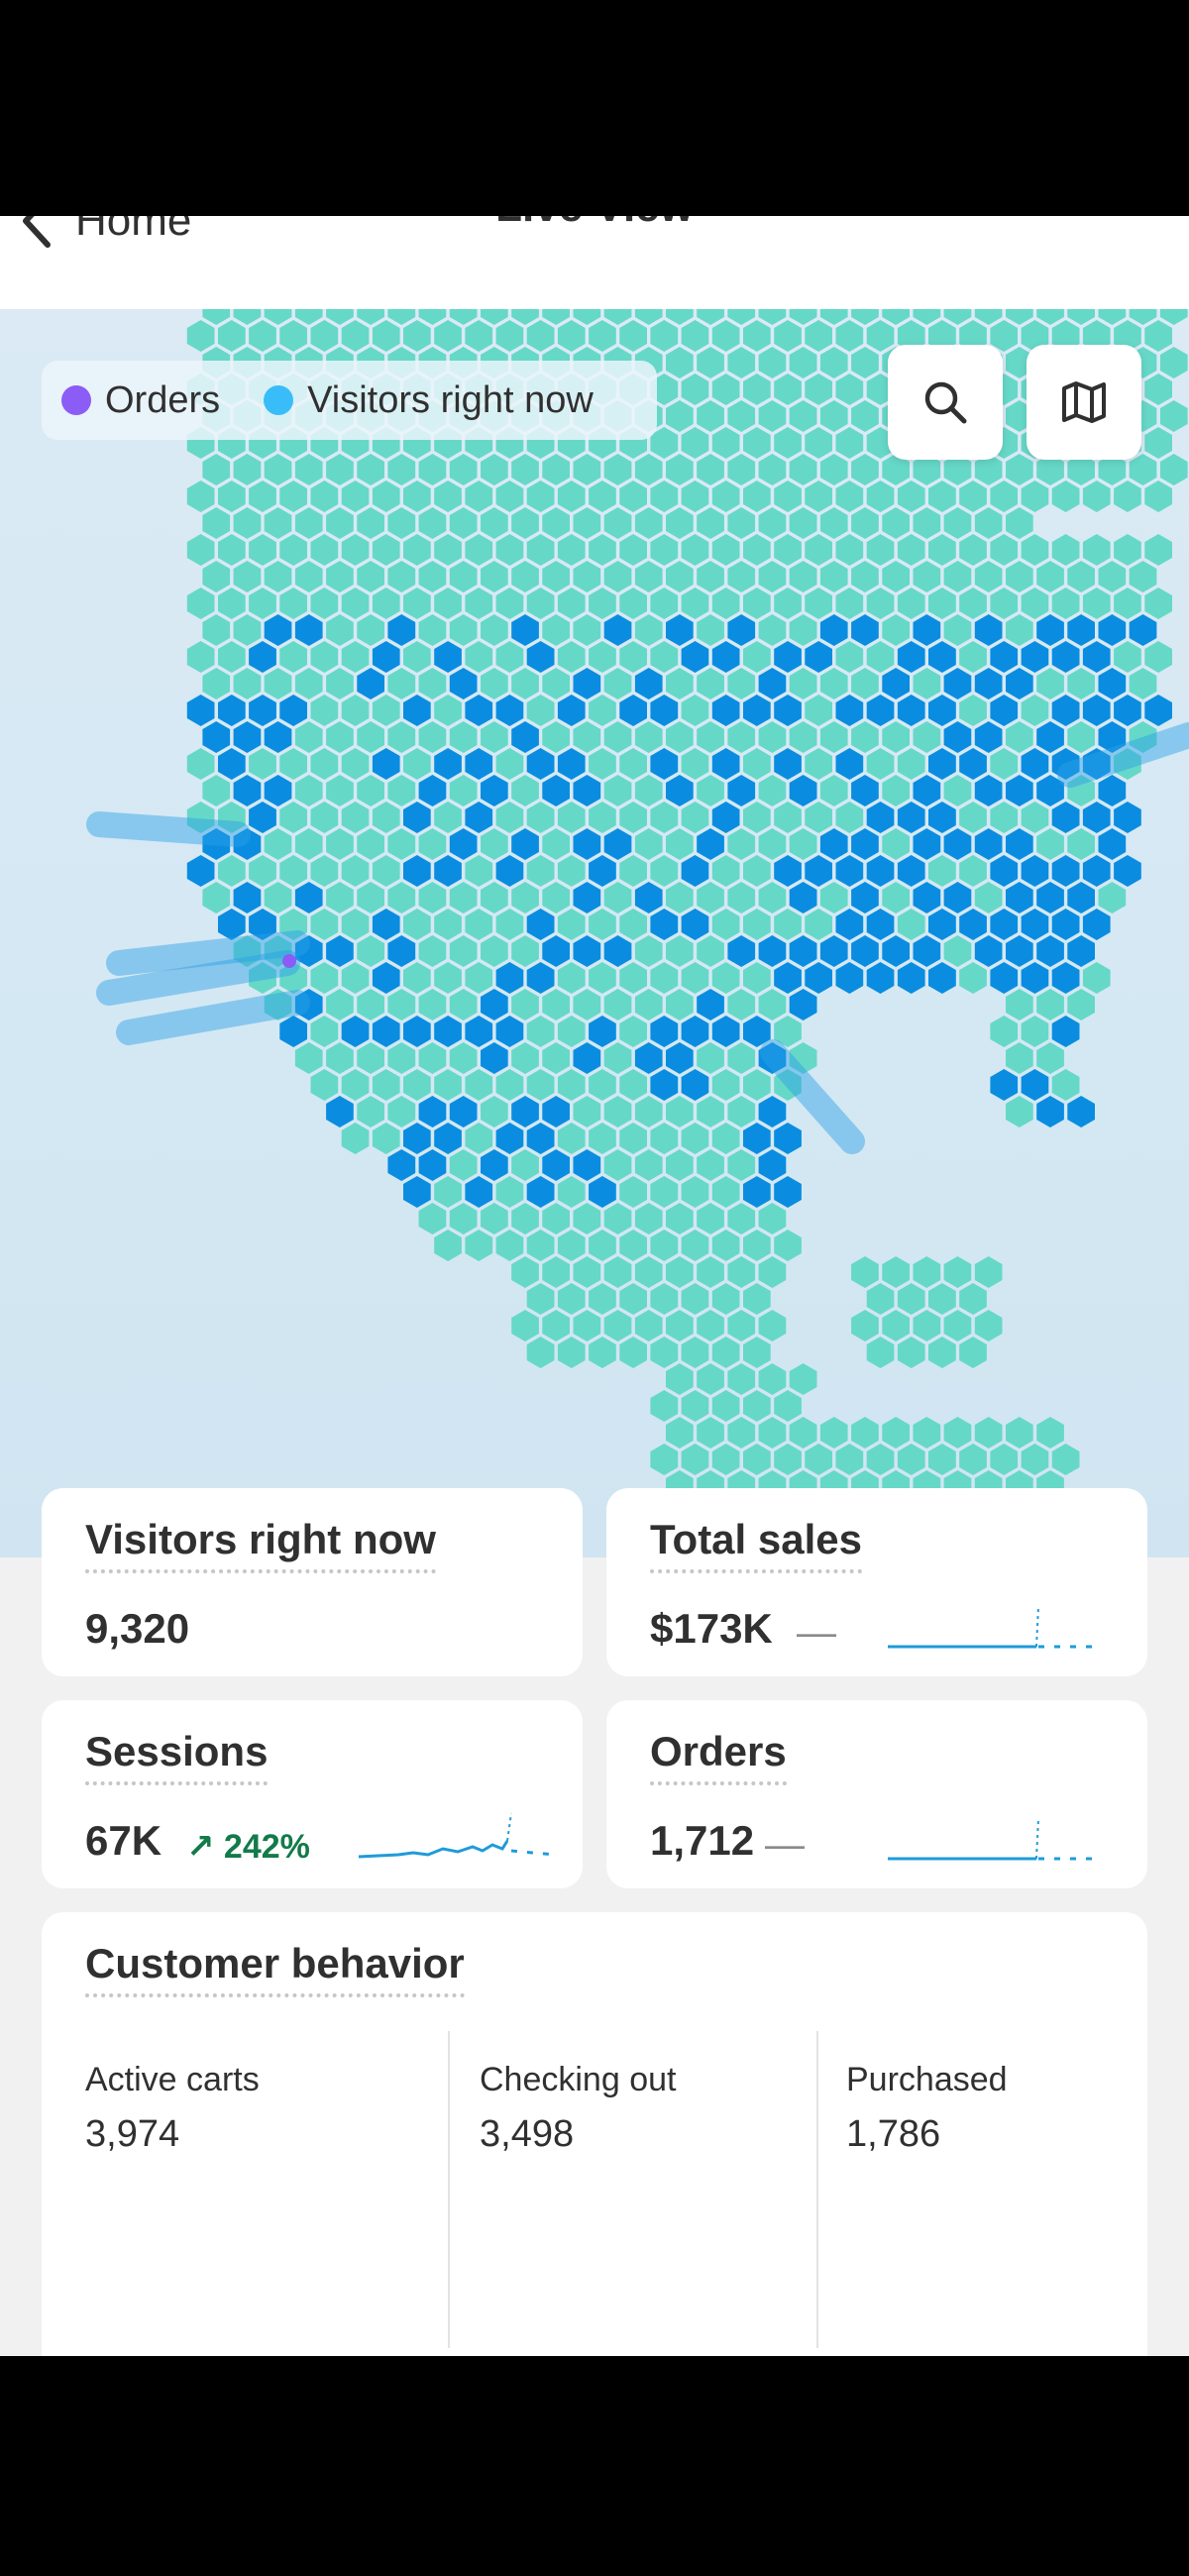 Image resolution: width=1189 pixels, height=2576 pixels. Describe the element at coordinates (946, 403) in the screenshot. I see `map-search-button` at that location.